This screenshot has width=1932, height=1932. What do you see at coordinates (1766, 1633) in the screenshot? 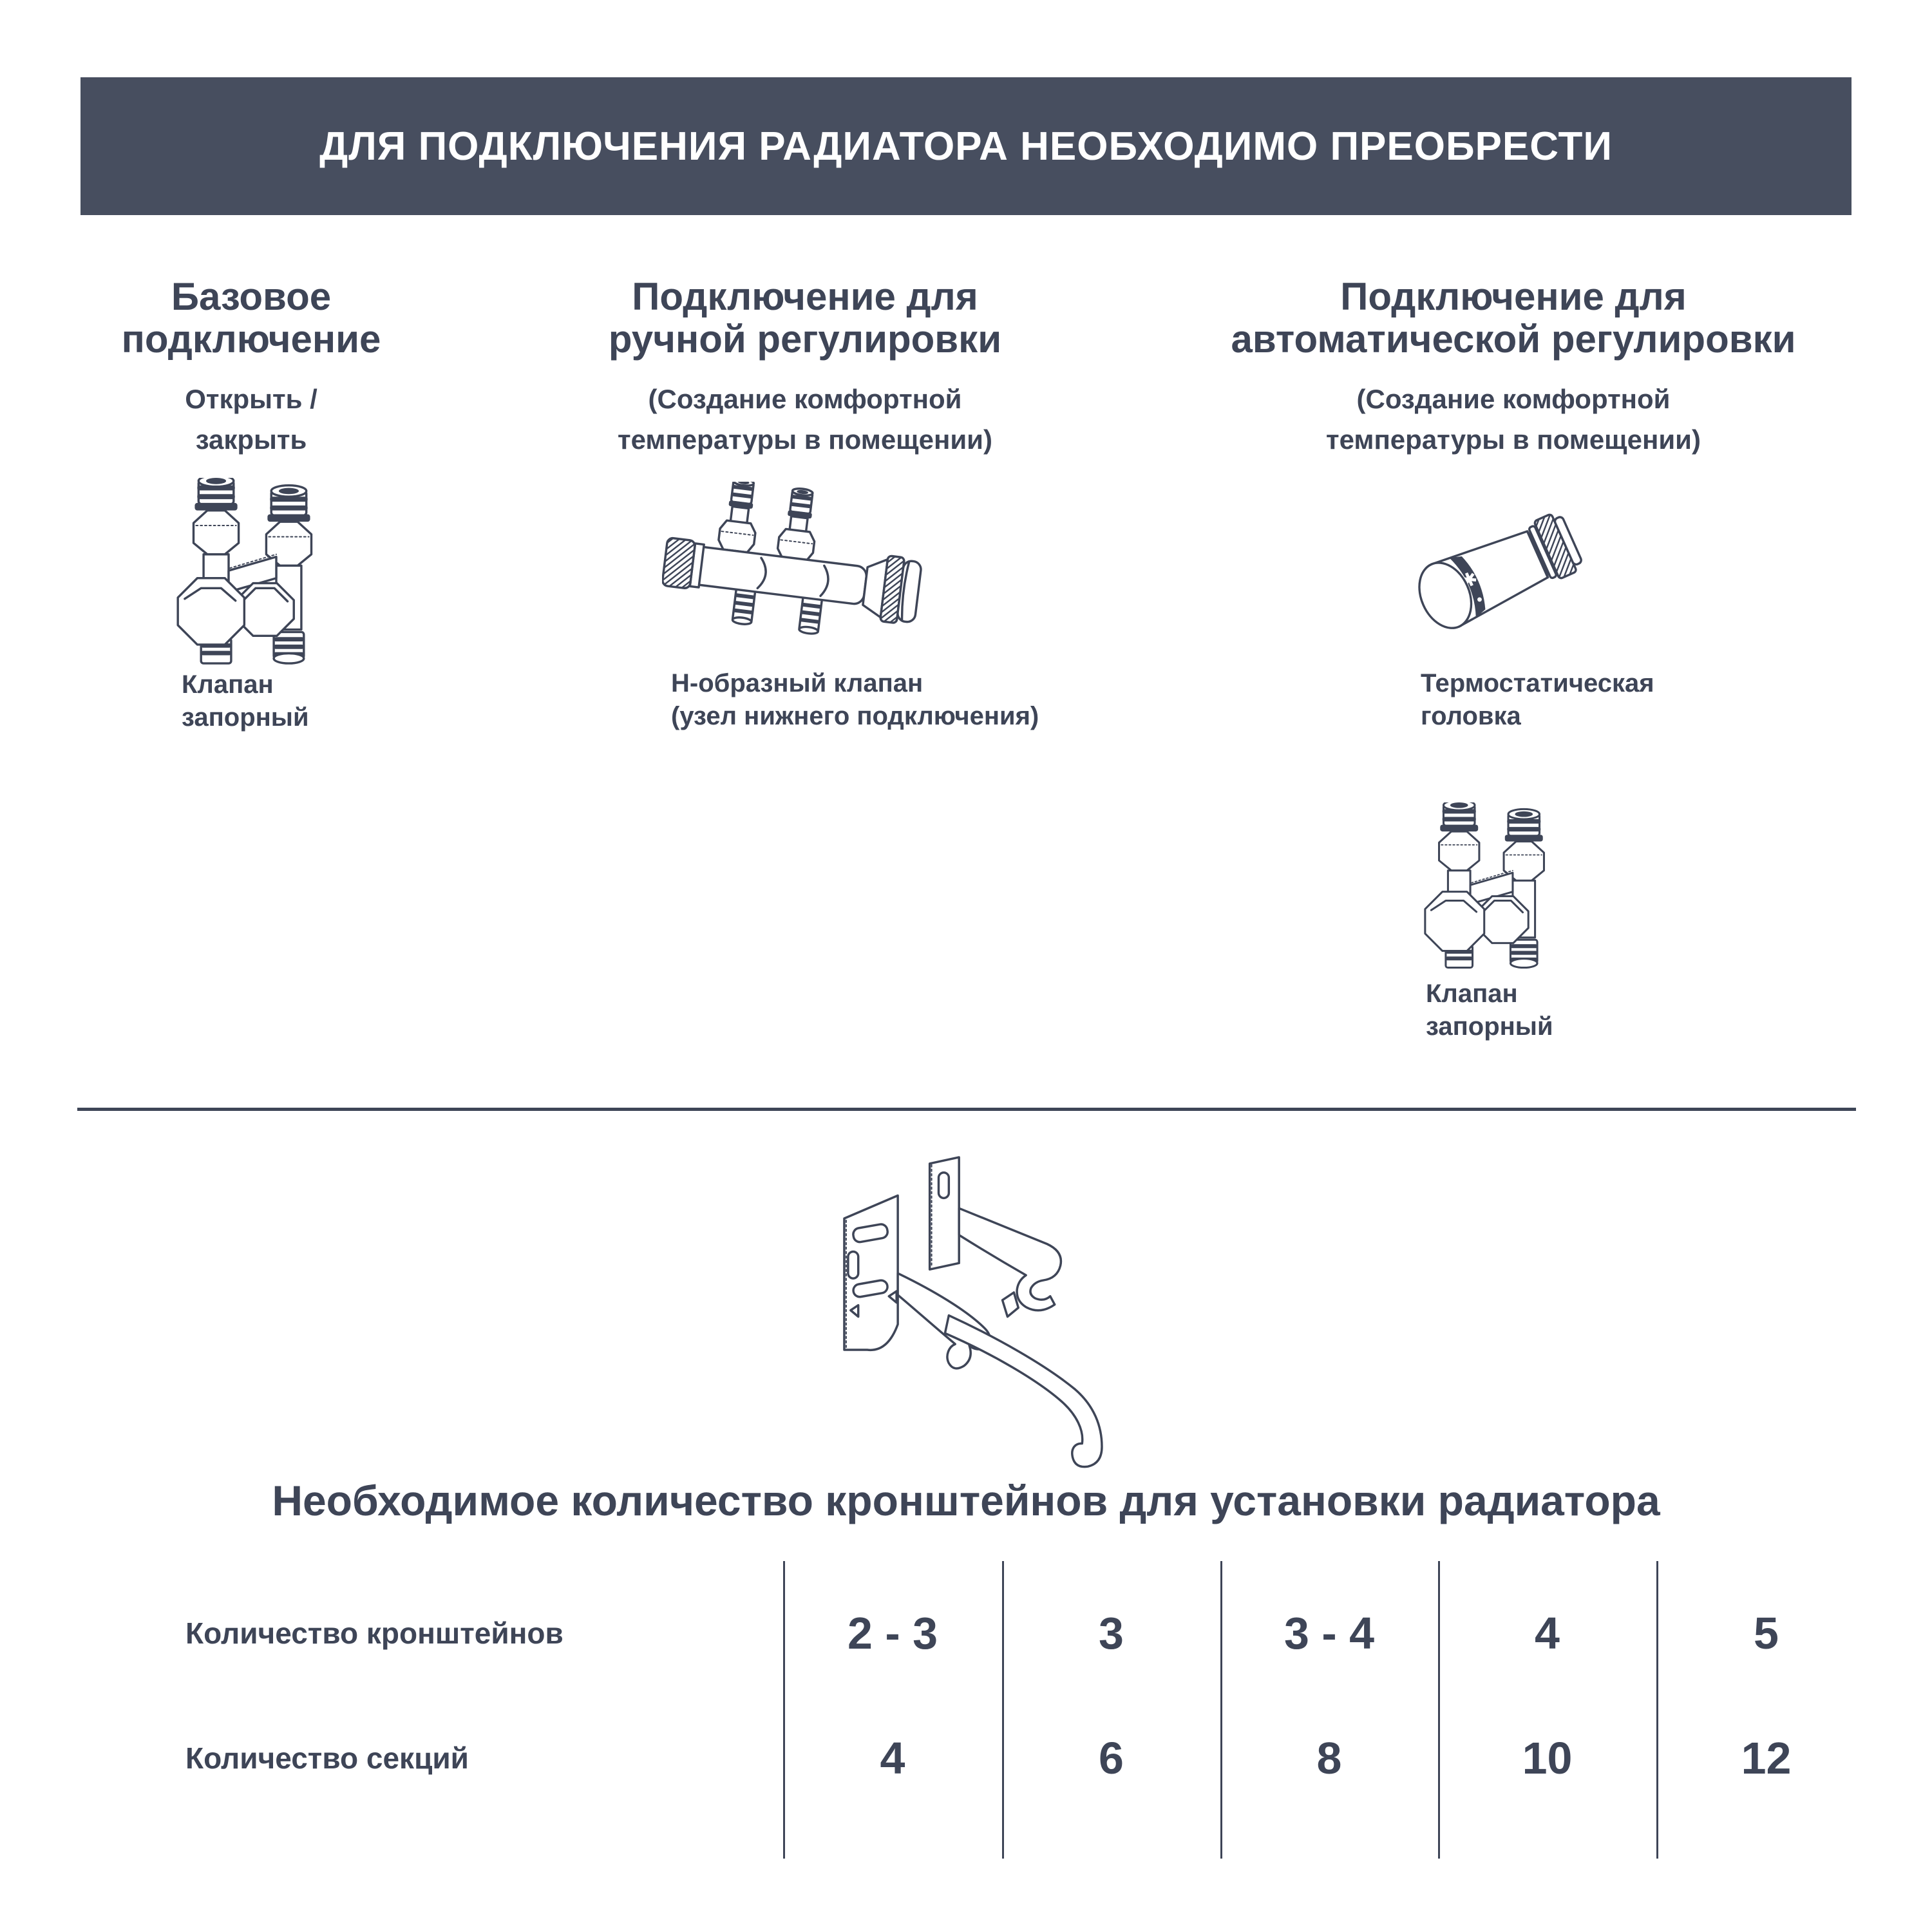
I see `table-cell: 5` at bounding box center [1766, 1633].